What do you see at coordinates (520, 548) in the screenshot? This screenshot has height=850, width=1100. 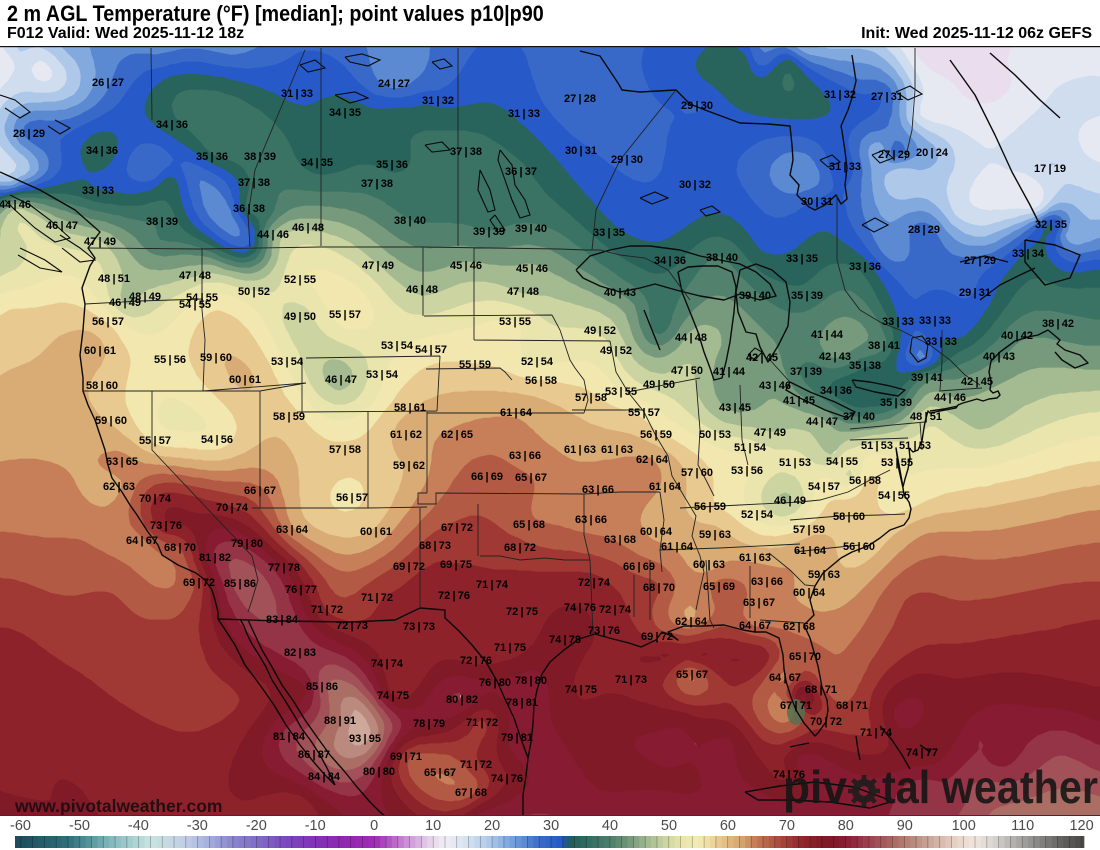 I see `svg-text: 68 | 72` at bounding box center [520, 548].